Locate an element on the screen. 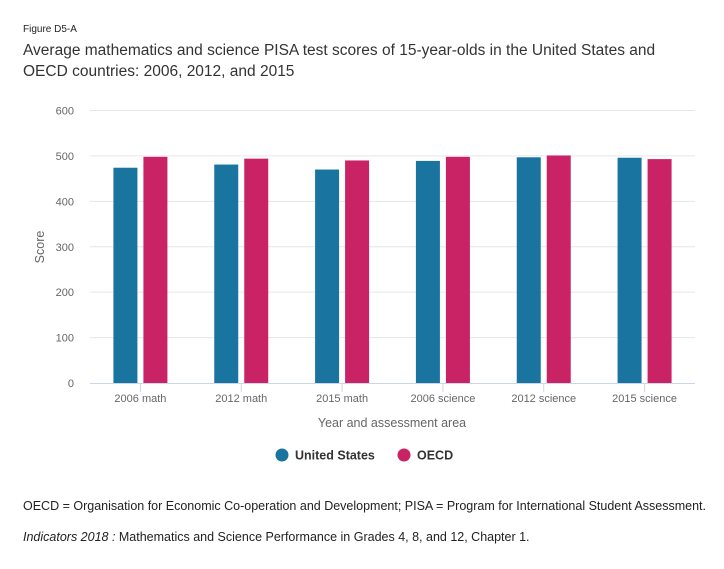 This screenshot has width=724, height=569. y-tick-label: 600 is located at coordinates (65, 112).